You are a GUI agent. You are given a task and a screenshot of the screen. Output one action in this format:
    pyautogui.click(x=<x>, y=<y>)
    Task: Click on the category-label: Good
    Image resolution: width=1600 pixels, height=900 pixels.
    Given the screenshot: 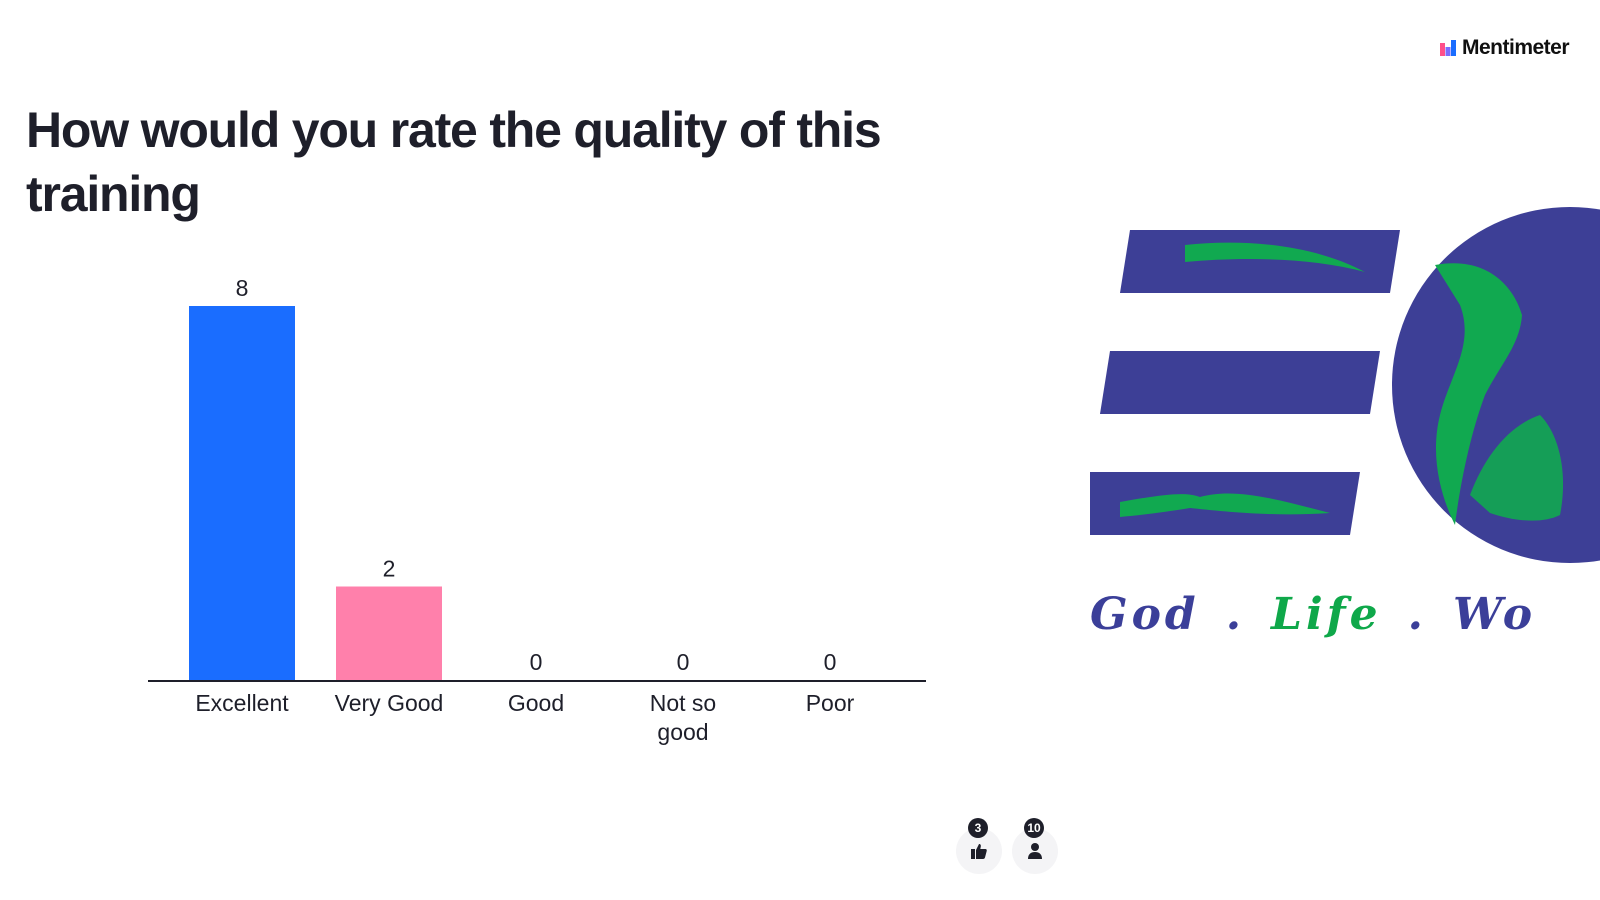 What is the action you would take?
    pyautogui.click(x=536, y=703)
    